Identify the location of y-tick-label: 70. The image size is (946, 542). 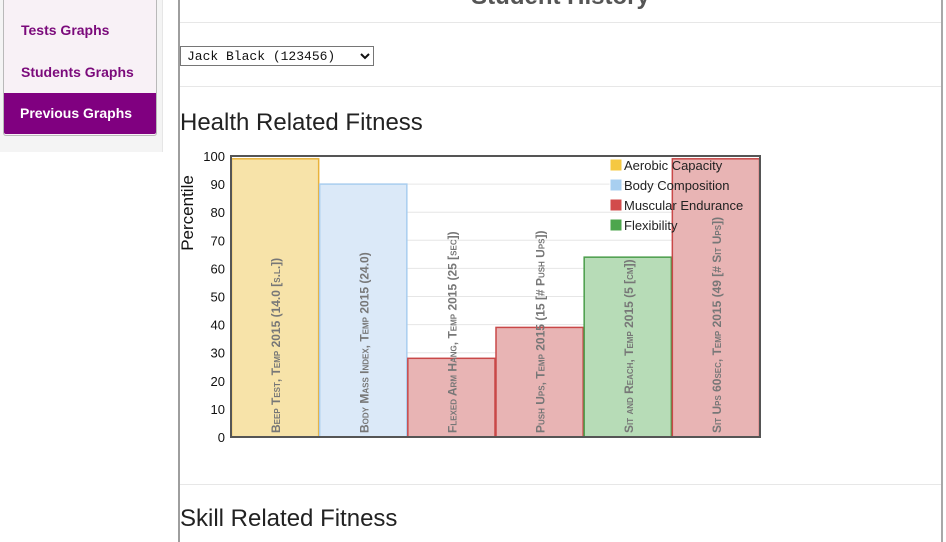
(218, 240).